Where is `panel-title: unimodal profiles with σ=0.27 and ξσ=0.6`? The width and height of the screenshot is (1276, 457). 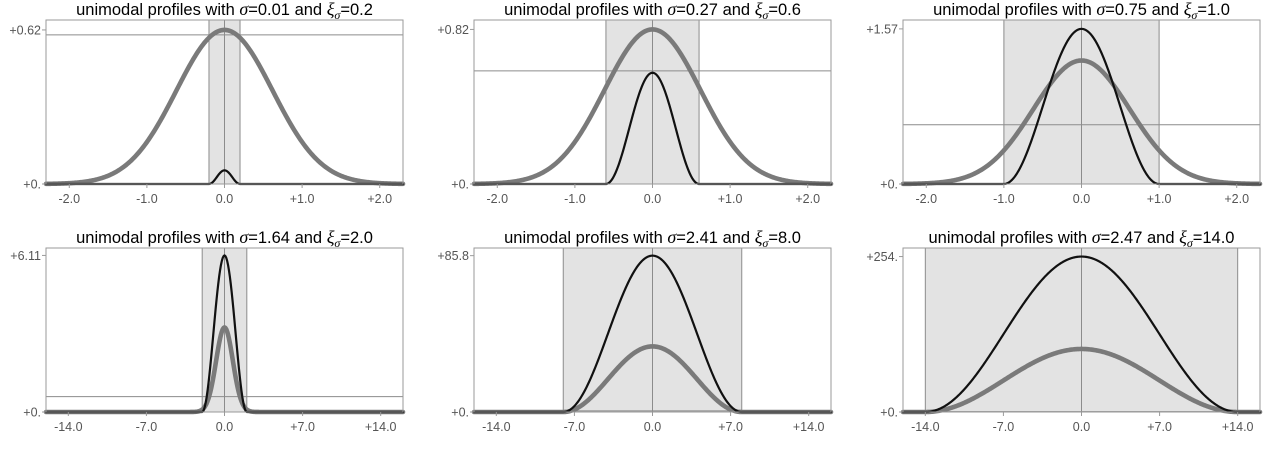 panel-title: unimodal profiles with σ=0.27 and ξσ=0.6 is located at coordinates (652, 11).